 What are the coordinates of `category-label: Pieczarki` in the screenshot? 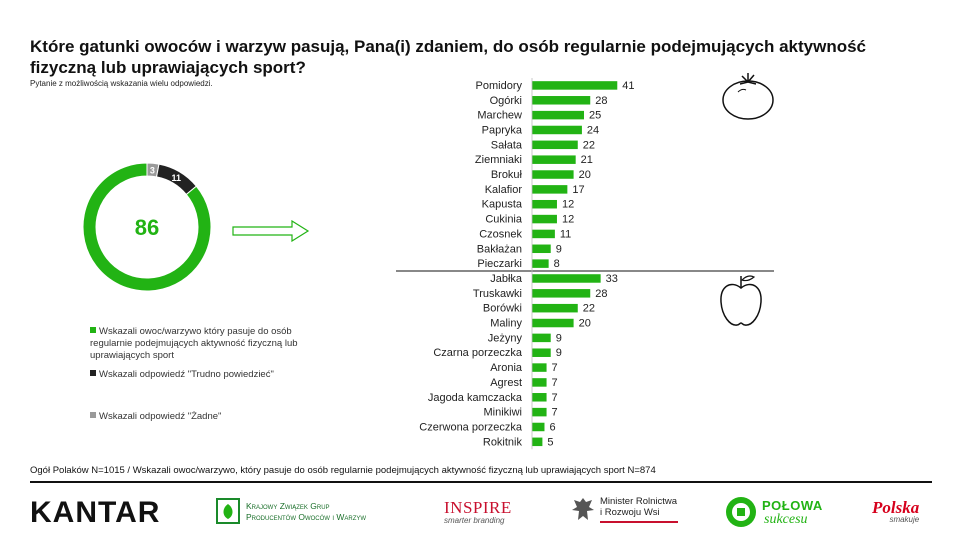 It's located at (499, 264).